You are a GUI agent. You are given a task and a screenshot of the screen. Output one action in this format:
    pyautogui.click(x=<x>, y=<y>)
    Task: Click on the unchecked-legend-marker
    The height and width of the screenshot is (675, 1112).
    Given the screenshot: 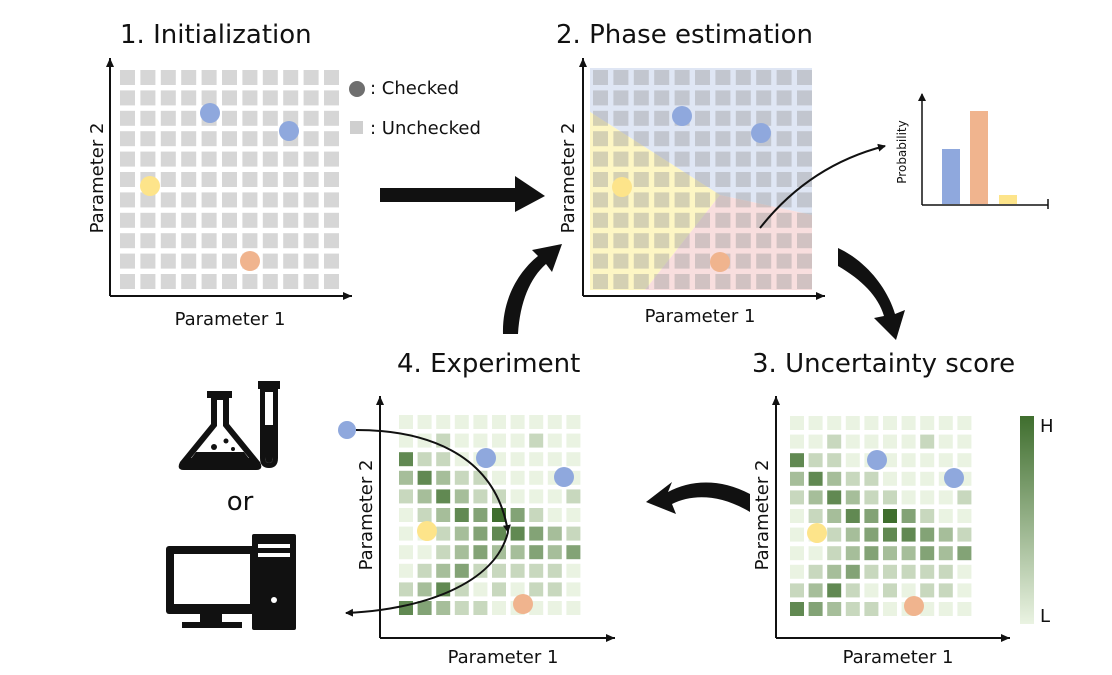 What is the action you would take?
    pyautogui.click(x=356, y=127)
    